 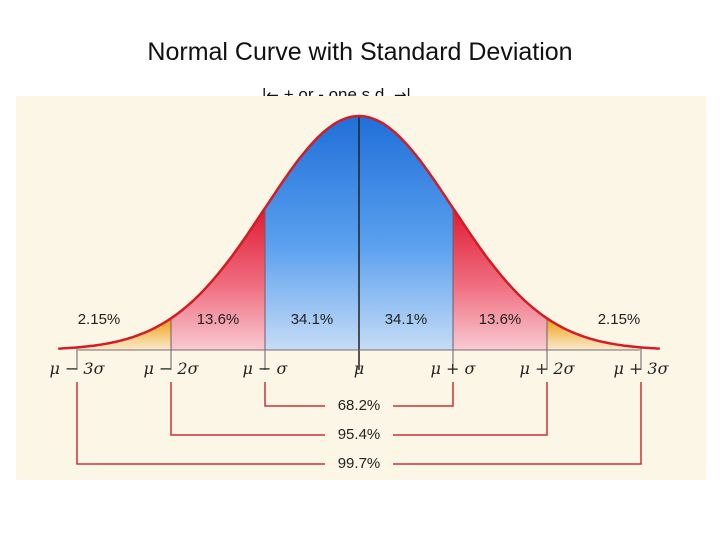 What do you see at coordinates (99, 319) in the screenshot?
I see `percent-label-1: 2.15%` at bounding box center [99, 319].